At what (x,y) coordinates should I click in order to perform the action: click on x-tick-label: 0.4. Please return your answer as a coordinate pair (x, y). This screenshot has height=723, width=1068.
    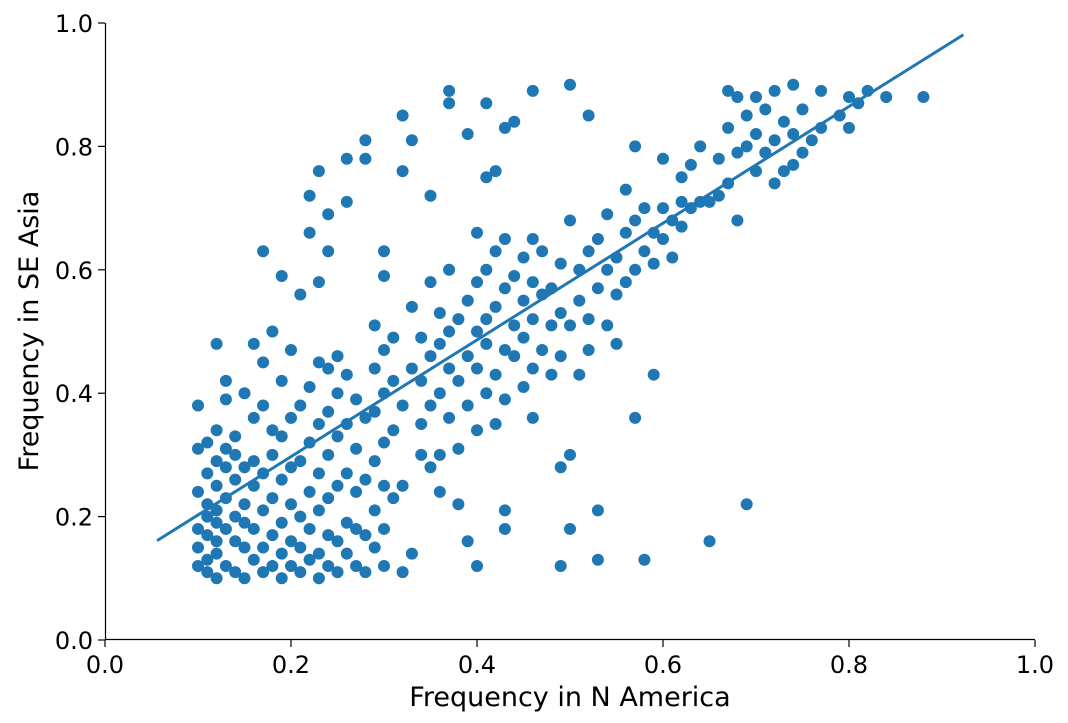
    Looking at the image, I should click on (477, 665).